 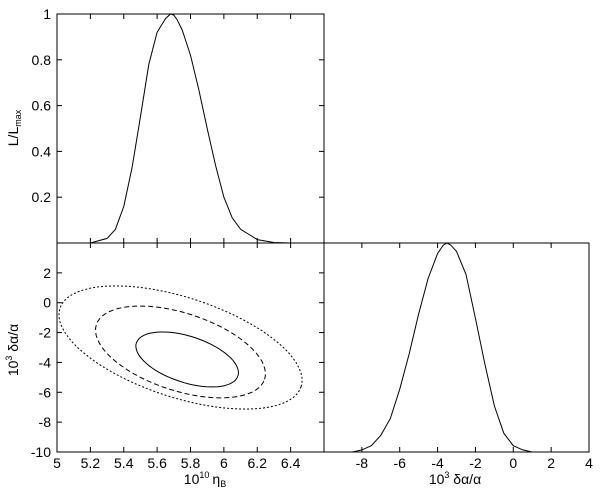 What do you see at coordinates (47, 273) in the screenshot?
I see `contour-y-tick-label: 2` at bounding box center [47, 273].